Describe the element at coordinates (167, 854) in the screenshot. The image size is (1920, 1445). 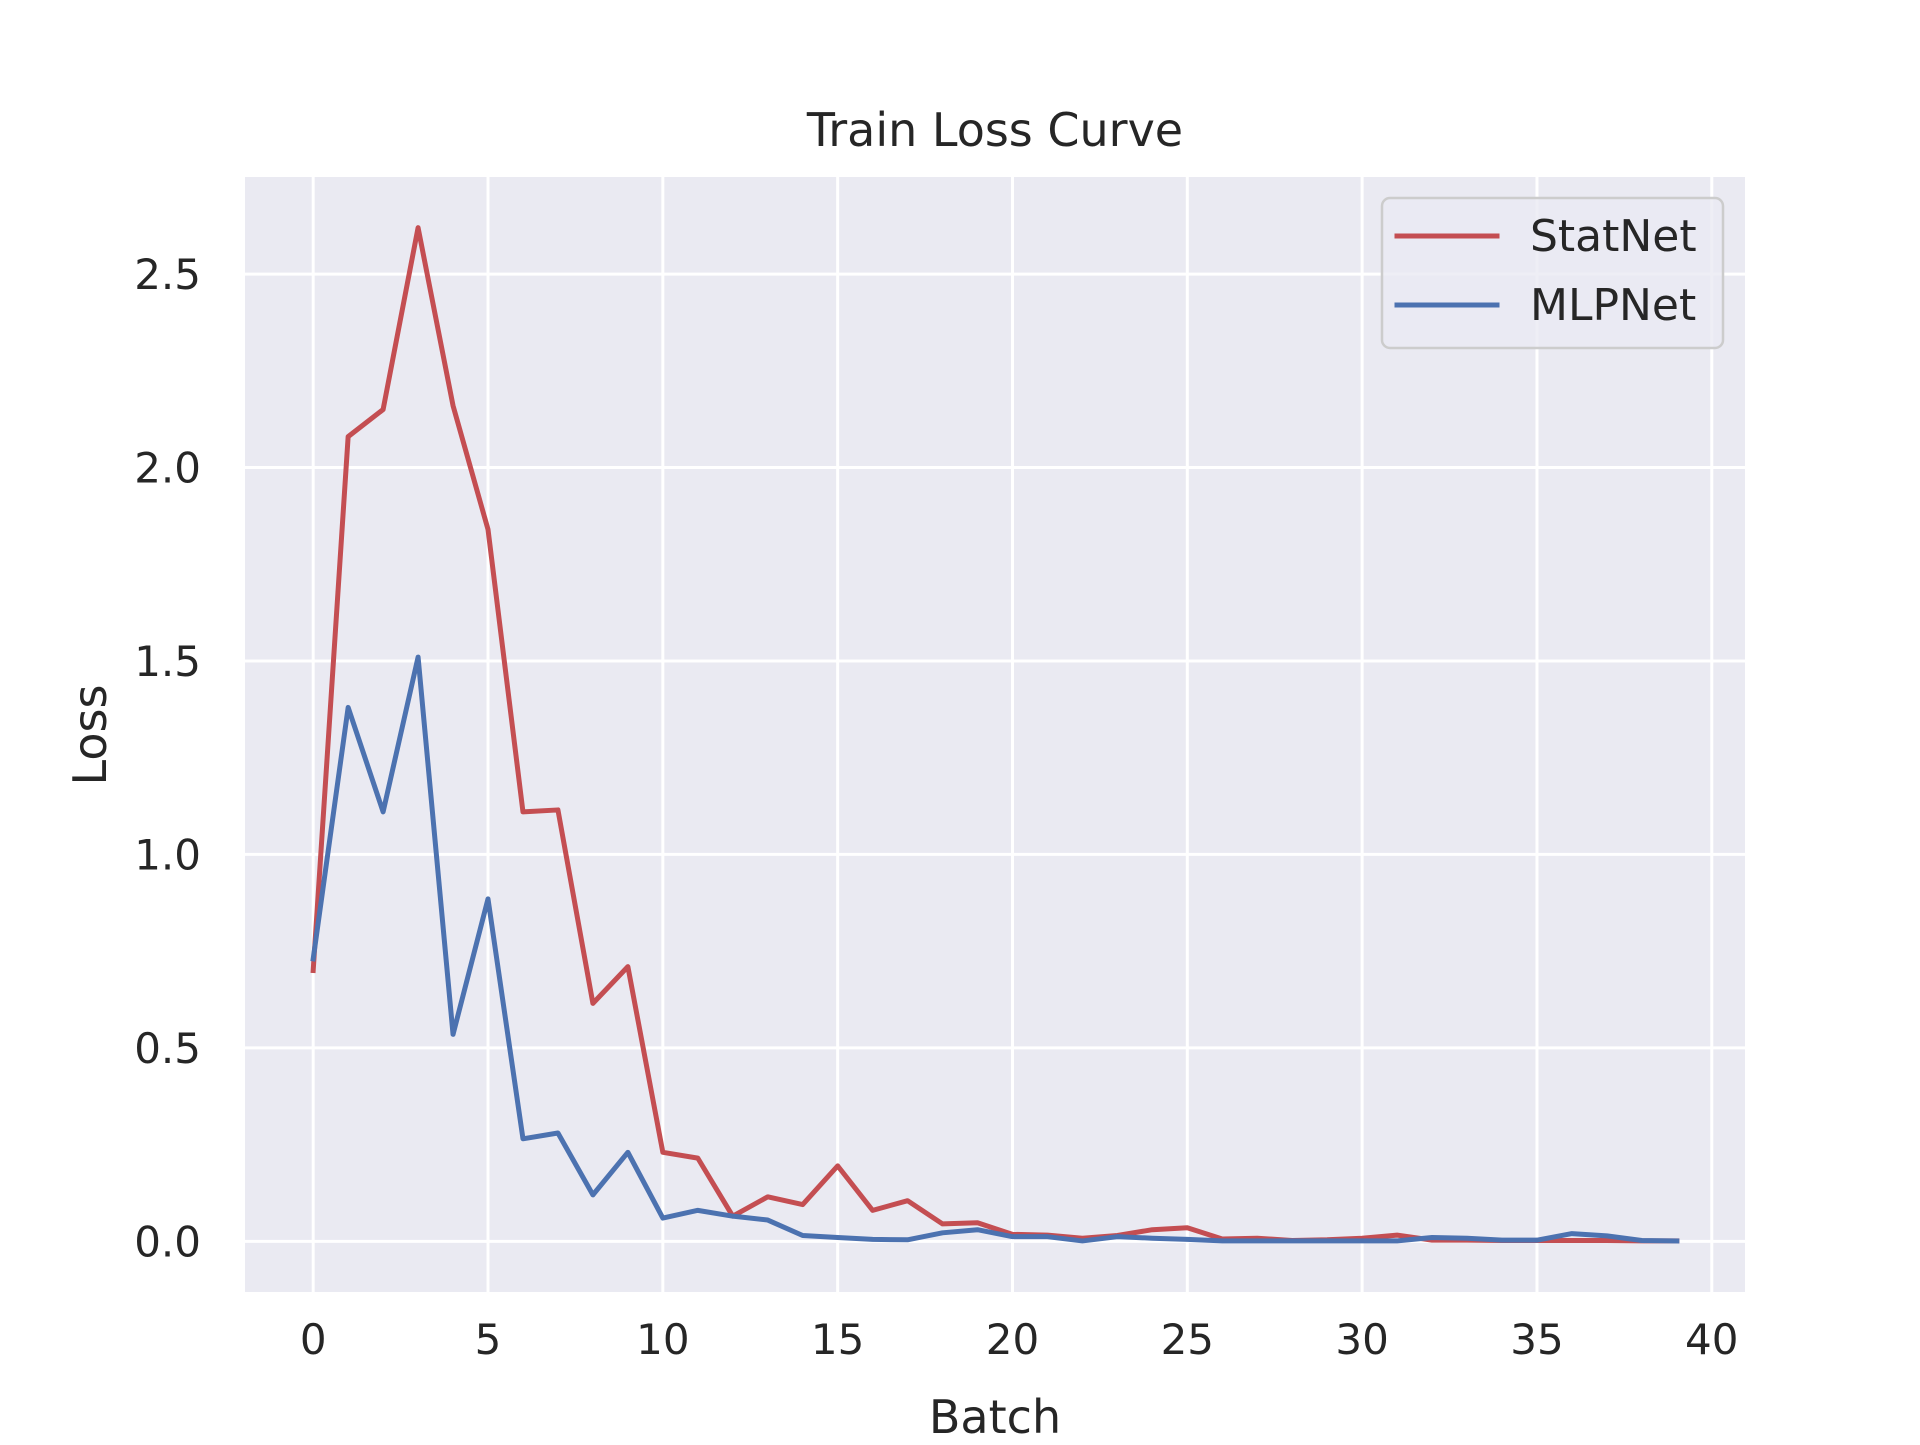
I see `y-tick-label: 1.0` at that location.